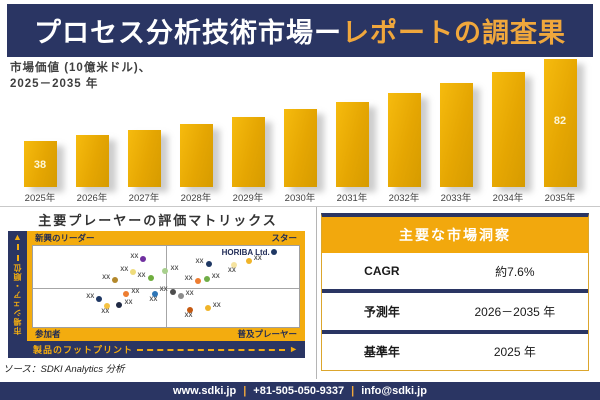  What do you see at coordinates (188, 33) in the screenshot?
I see `page-title-main: プロセス分析技術市場ー` at bounding box center [188, 33].